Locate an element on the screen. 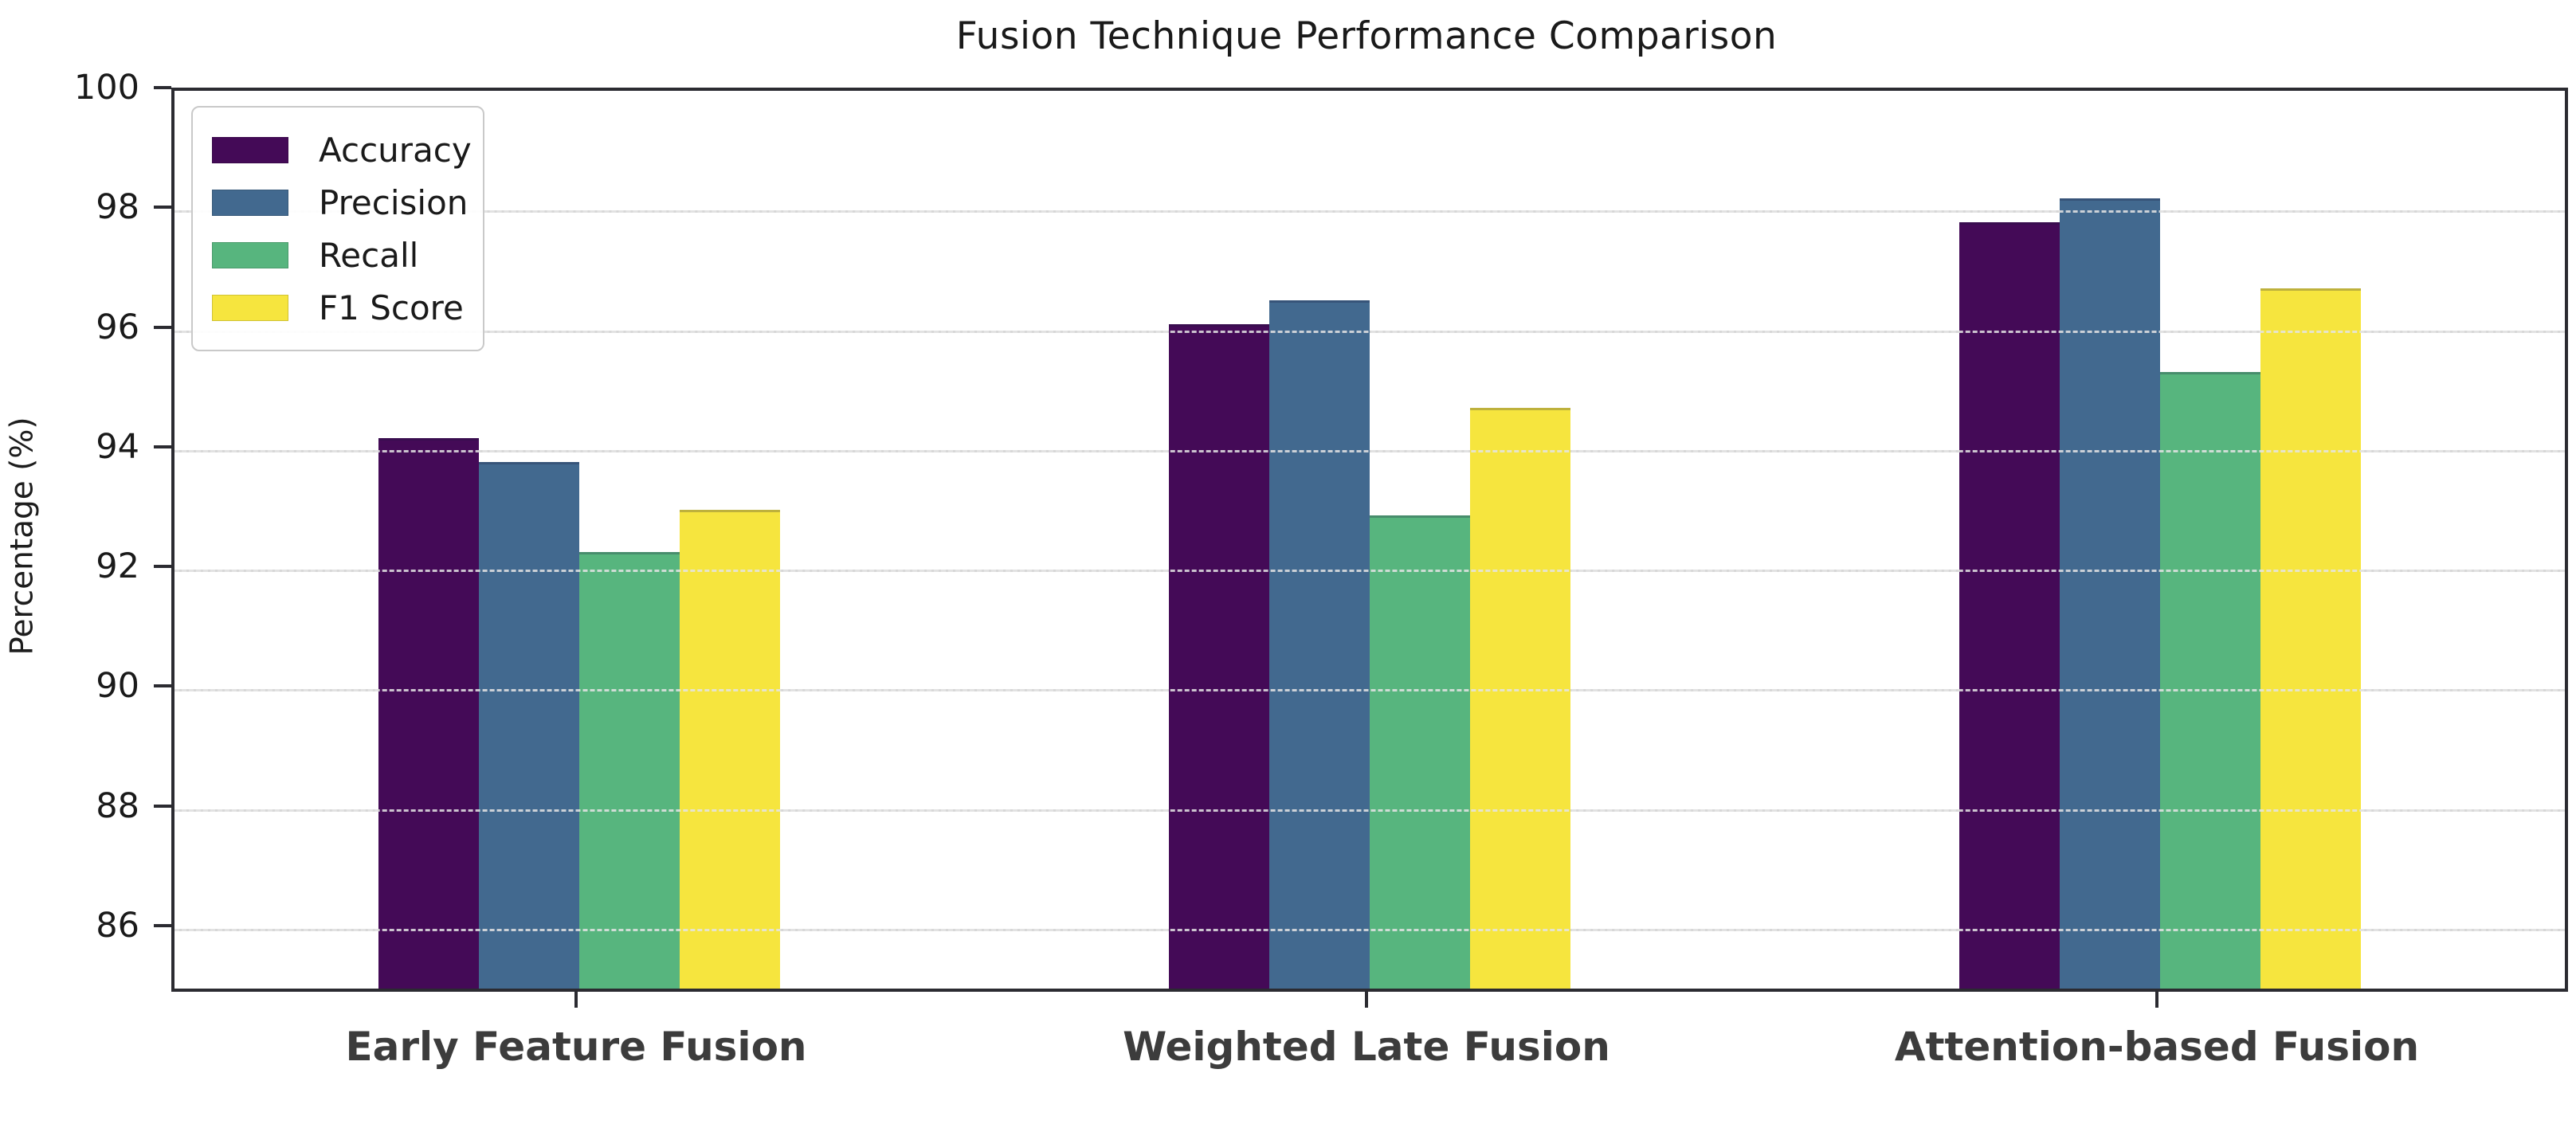  legend-row-recall: Recall is located at coordinates (338, 255).